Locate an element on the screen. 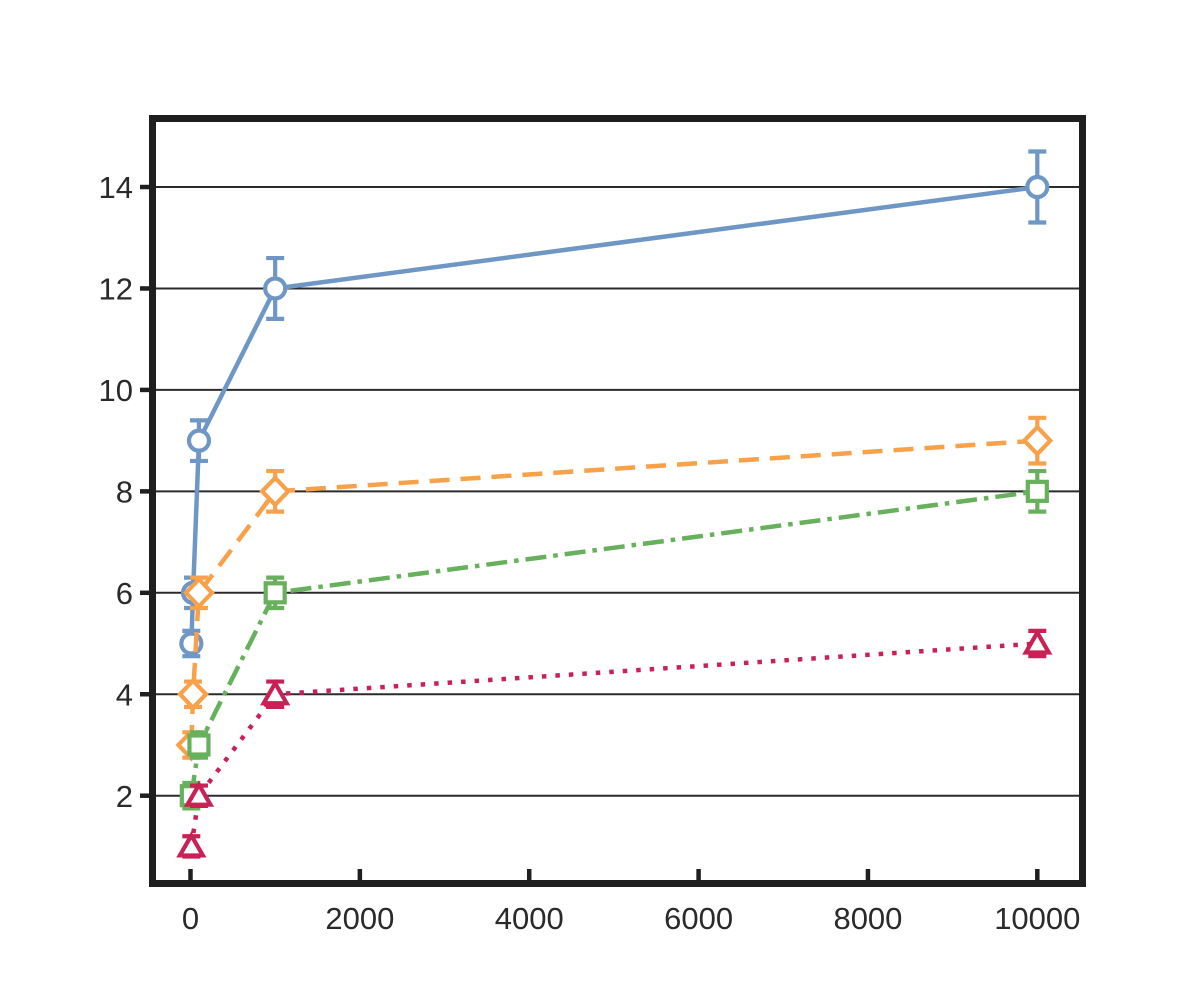 This screenshot has width=1200, height=993. x-tick-label: 0 is located at coordinates (190, 918).